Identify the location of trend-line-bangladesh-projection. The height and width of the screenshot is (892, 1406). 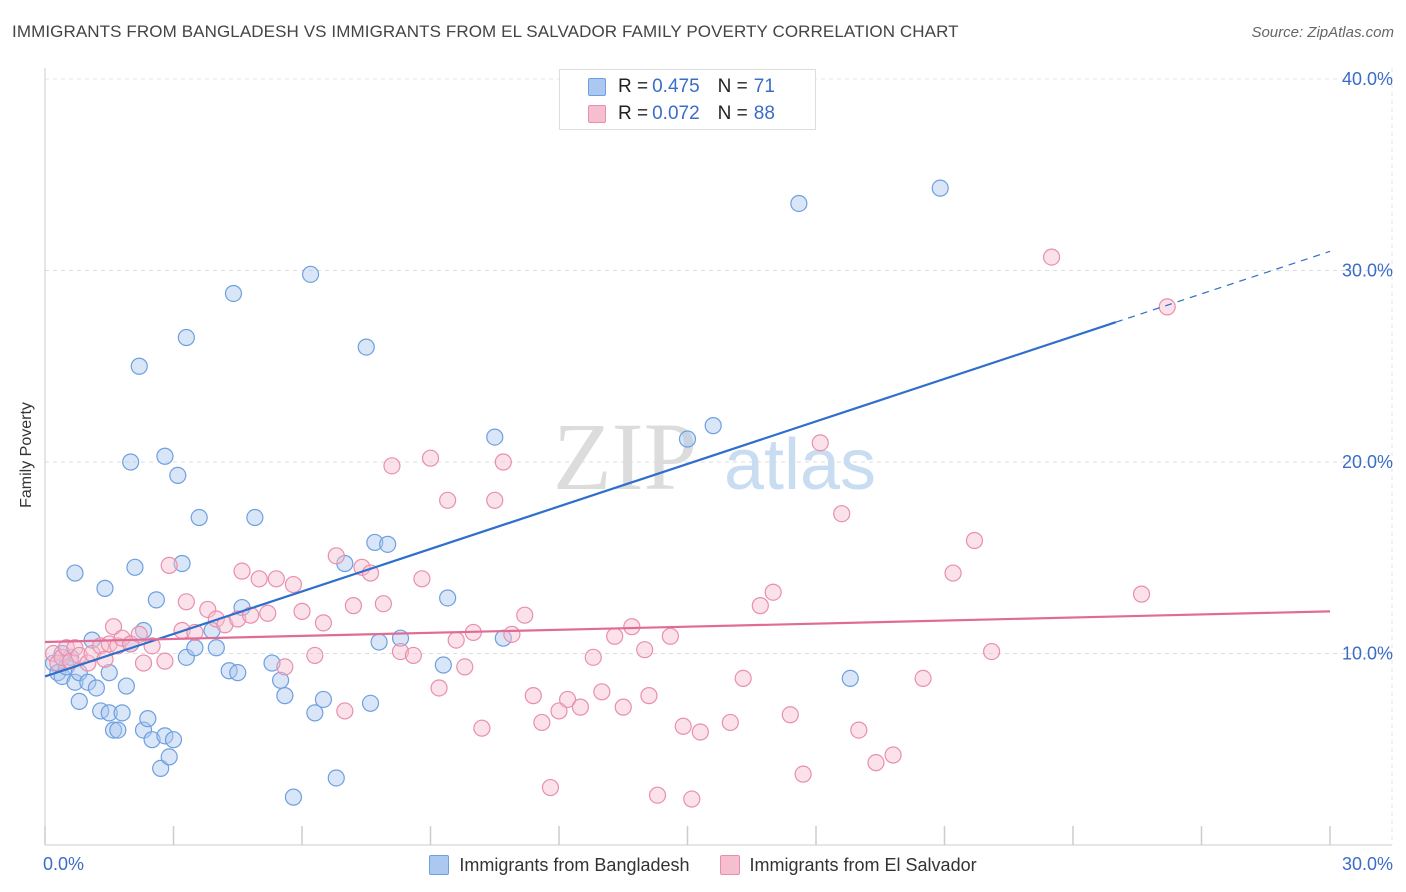
(1223, 286).